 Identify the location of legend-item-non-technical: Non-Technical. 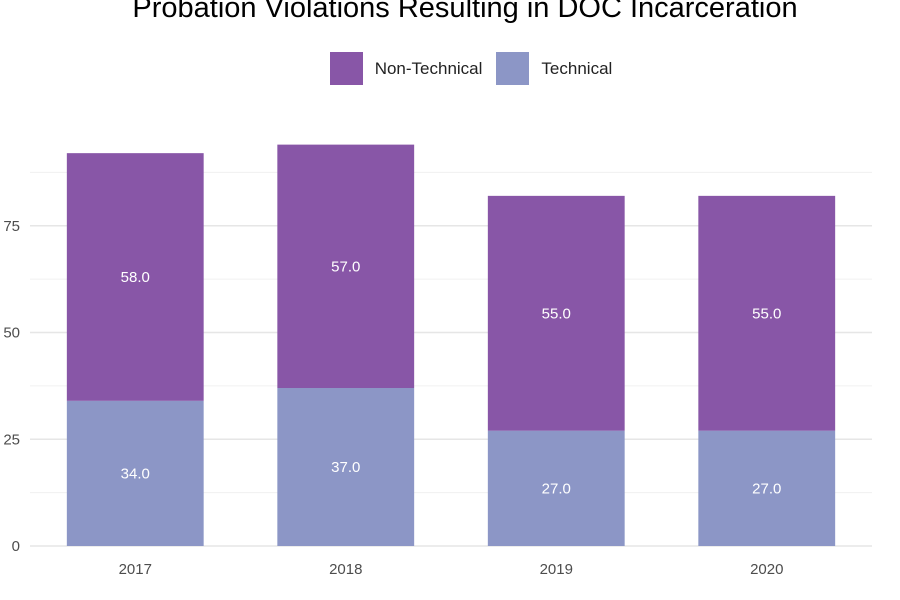
(406, 68).